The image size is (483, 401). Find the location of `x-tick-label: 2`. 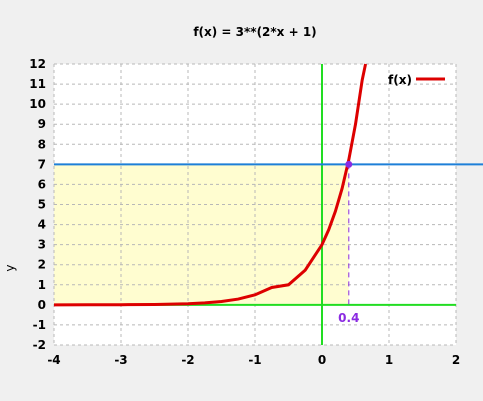

x-tick-label: 2 is located at coordinates (456, 360).